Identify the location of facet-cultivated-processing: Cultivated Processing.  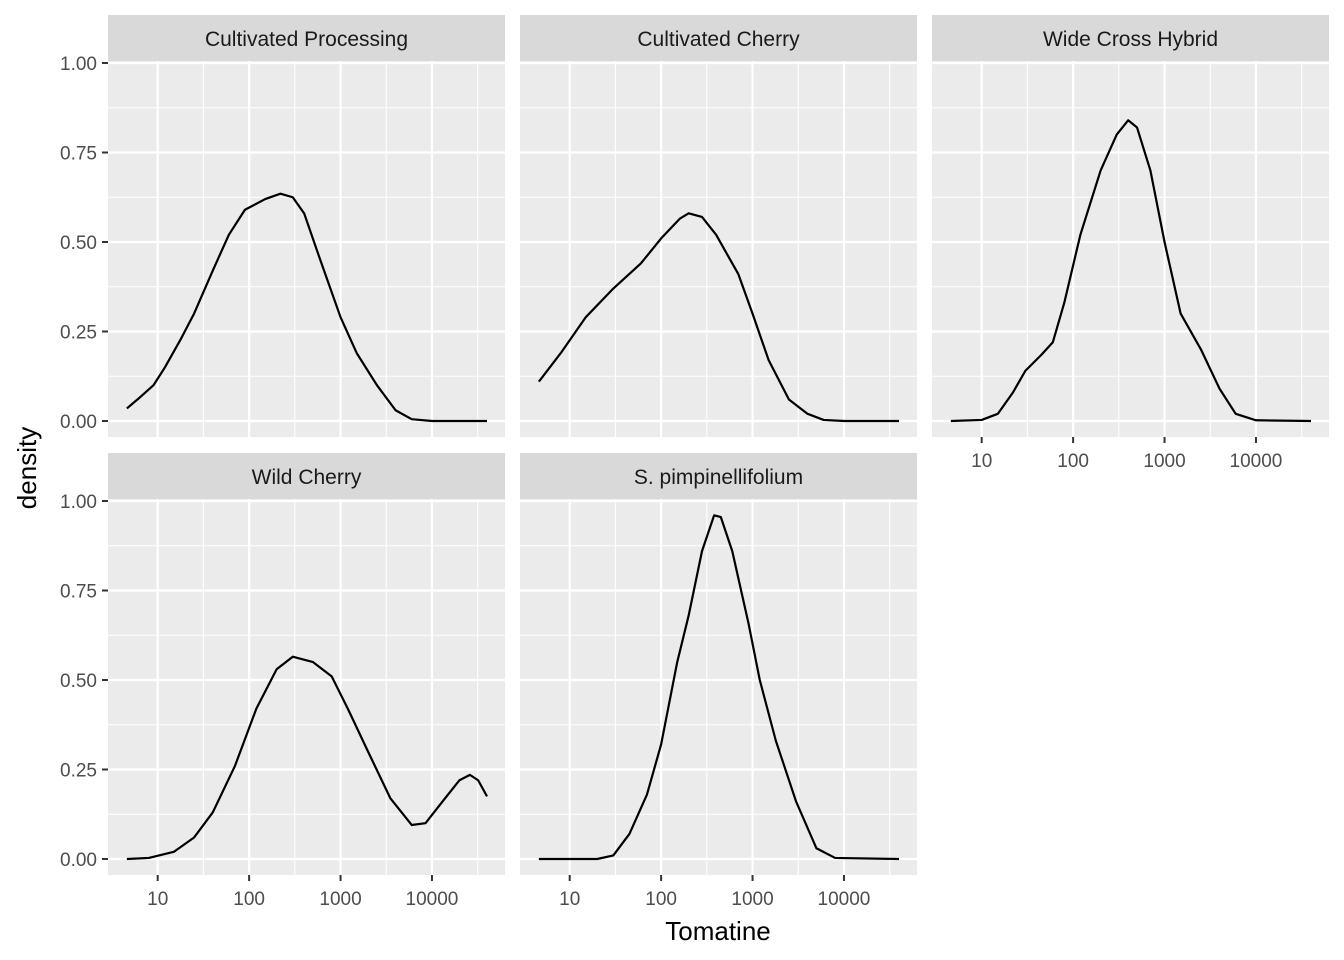
(306, 226).